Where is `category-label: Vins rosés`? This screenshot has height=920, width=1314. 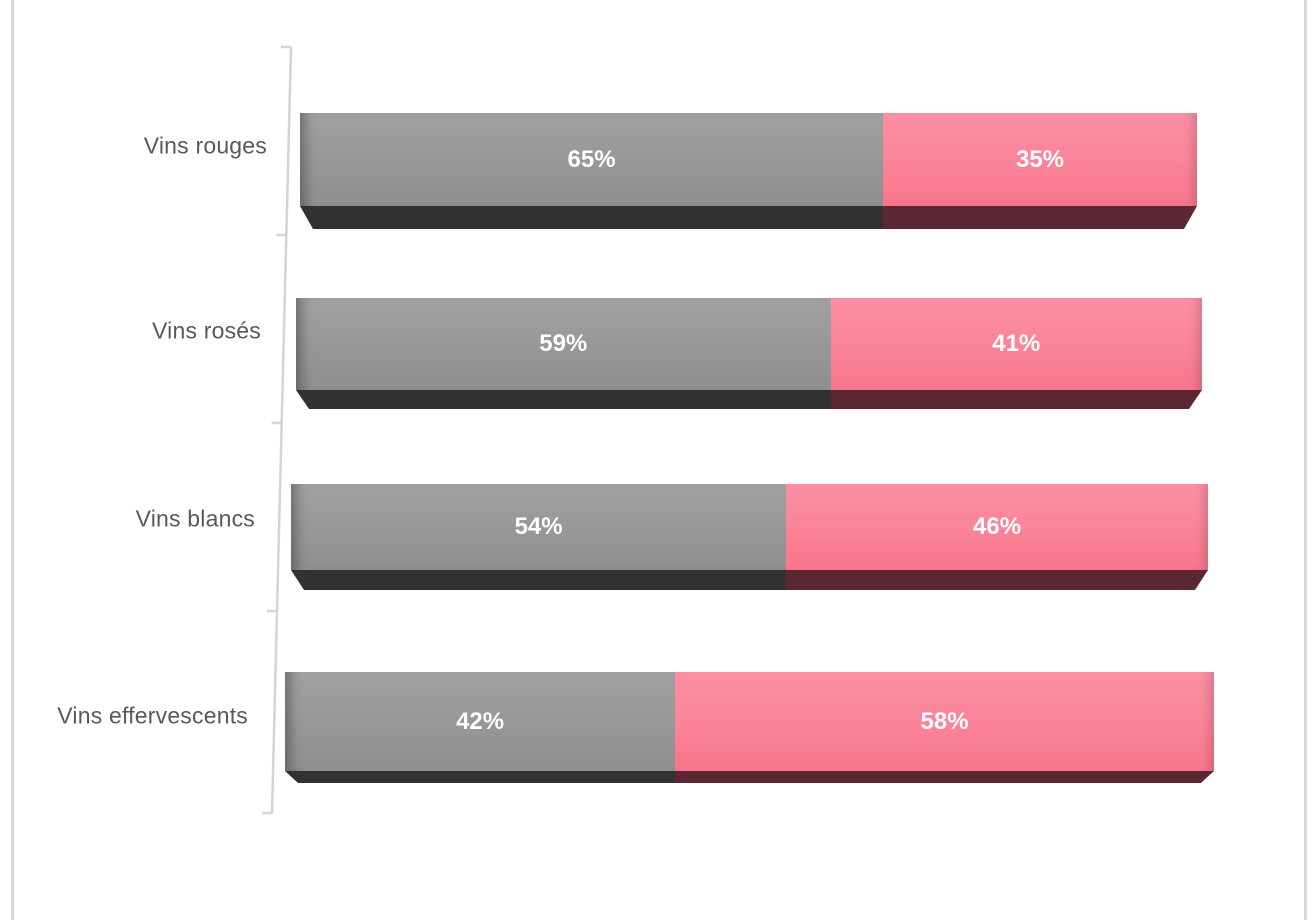
category-label: Vins rosés is located at coordinates (206, 330).